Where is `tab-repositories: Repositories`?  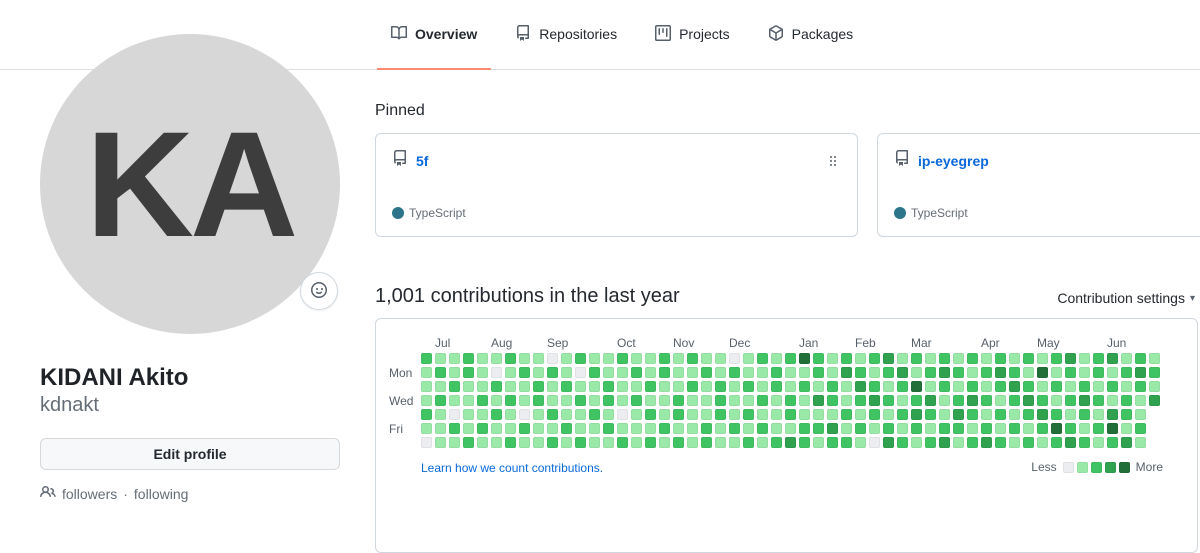
tab-repositories: Repositories is located at coordinates (566, 35).